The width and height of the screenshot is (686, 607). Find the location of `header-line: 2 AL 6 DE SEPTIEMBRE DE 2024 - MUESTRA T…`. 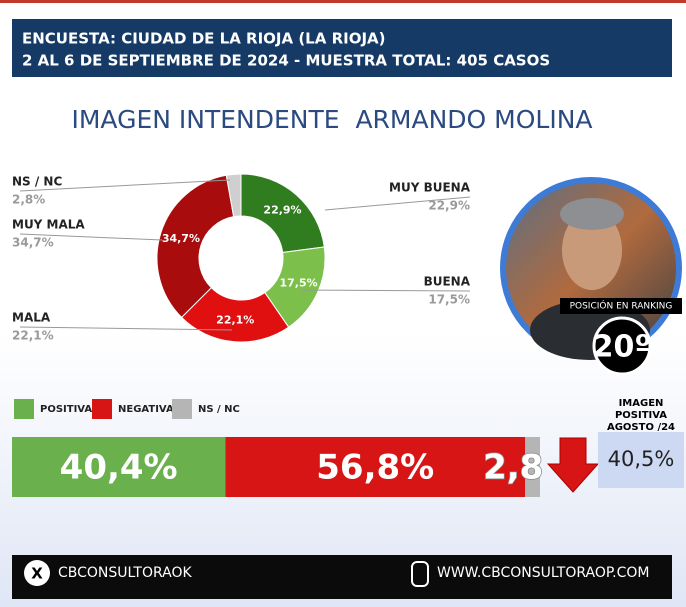

header-line: 2 AL 6 DE SEPTIEMBRE DE 2024 - MUESTRA T… is located at coordinates (286, 61).